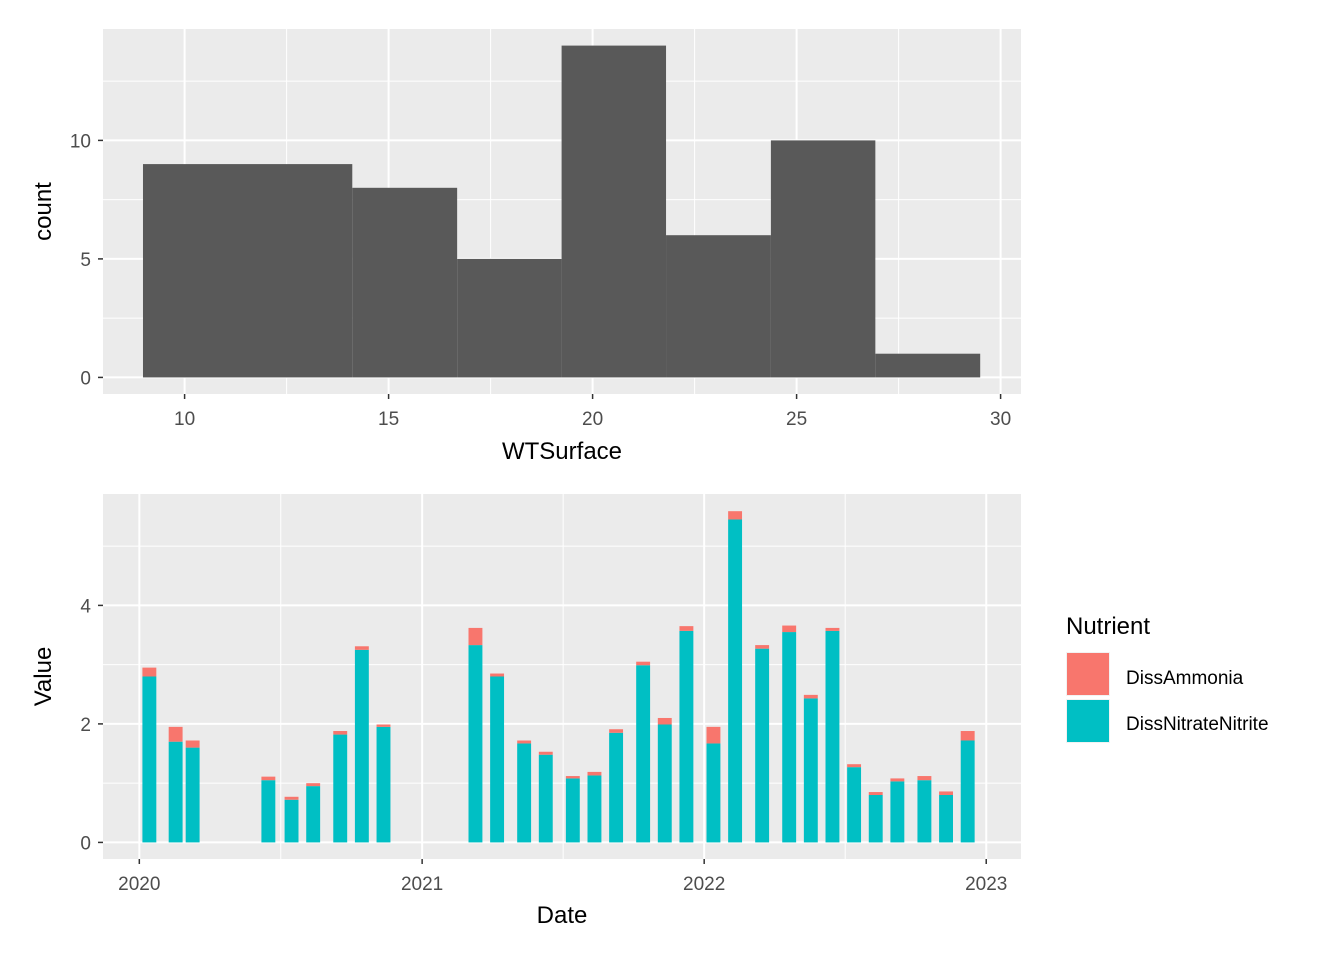 Image resolution: width=1344 pixels, height=965 pixels. I want to click on histogram-y-axis-title: count, so click(43, 211).